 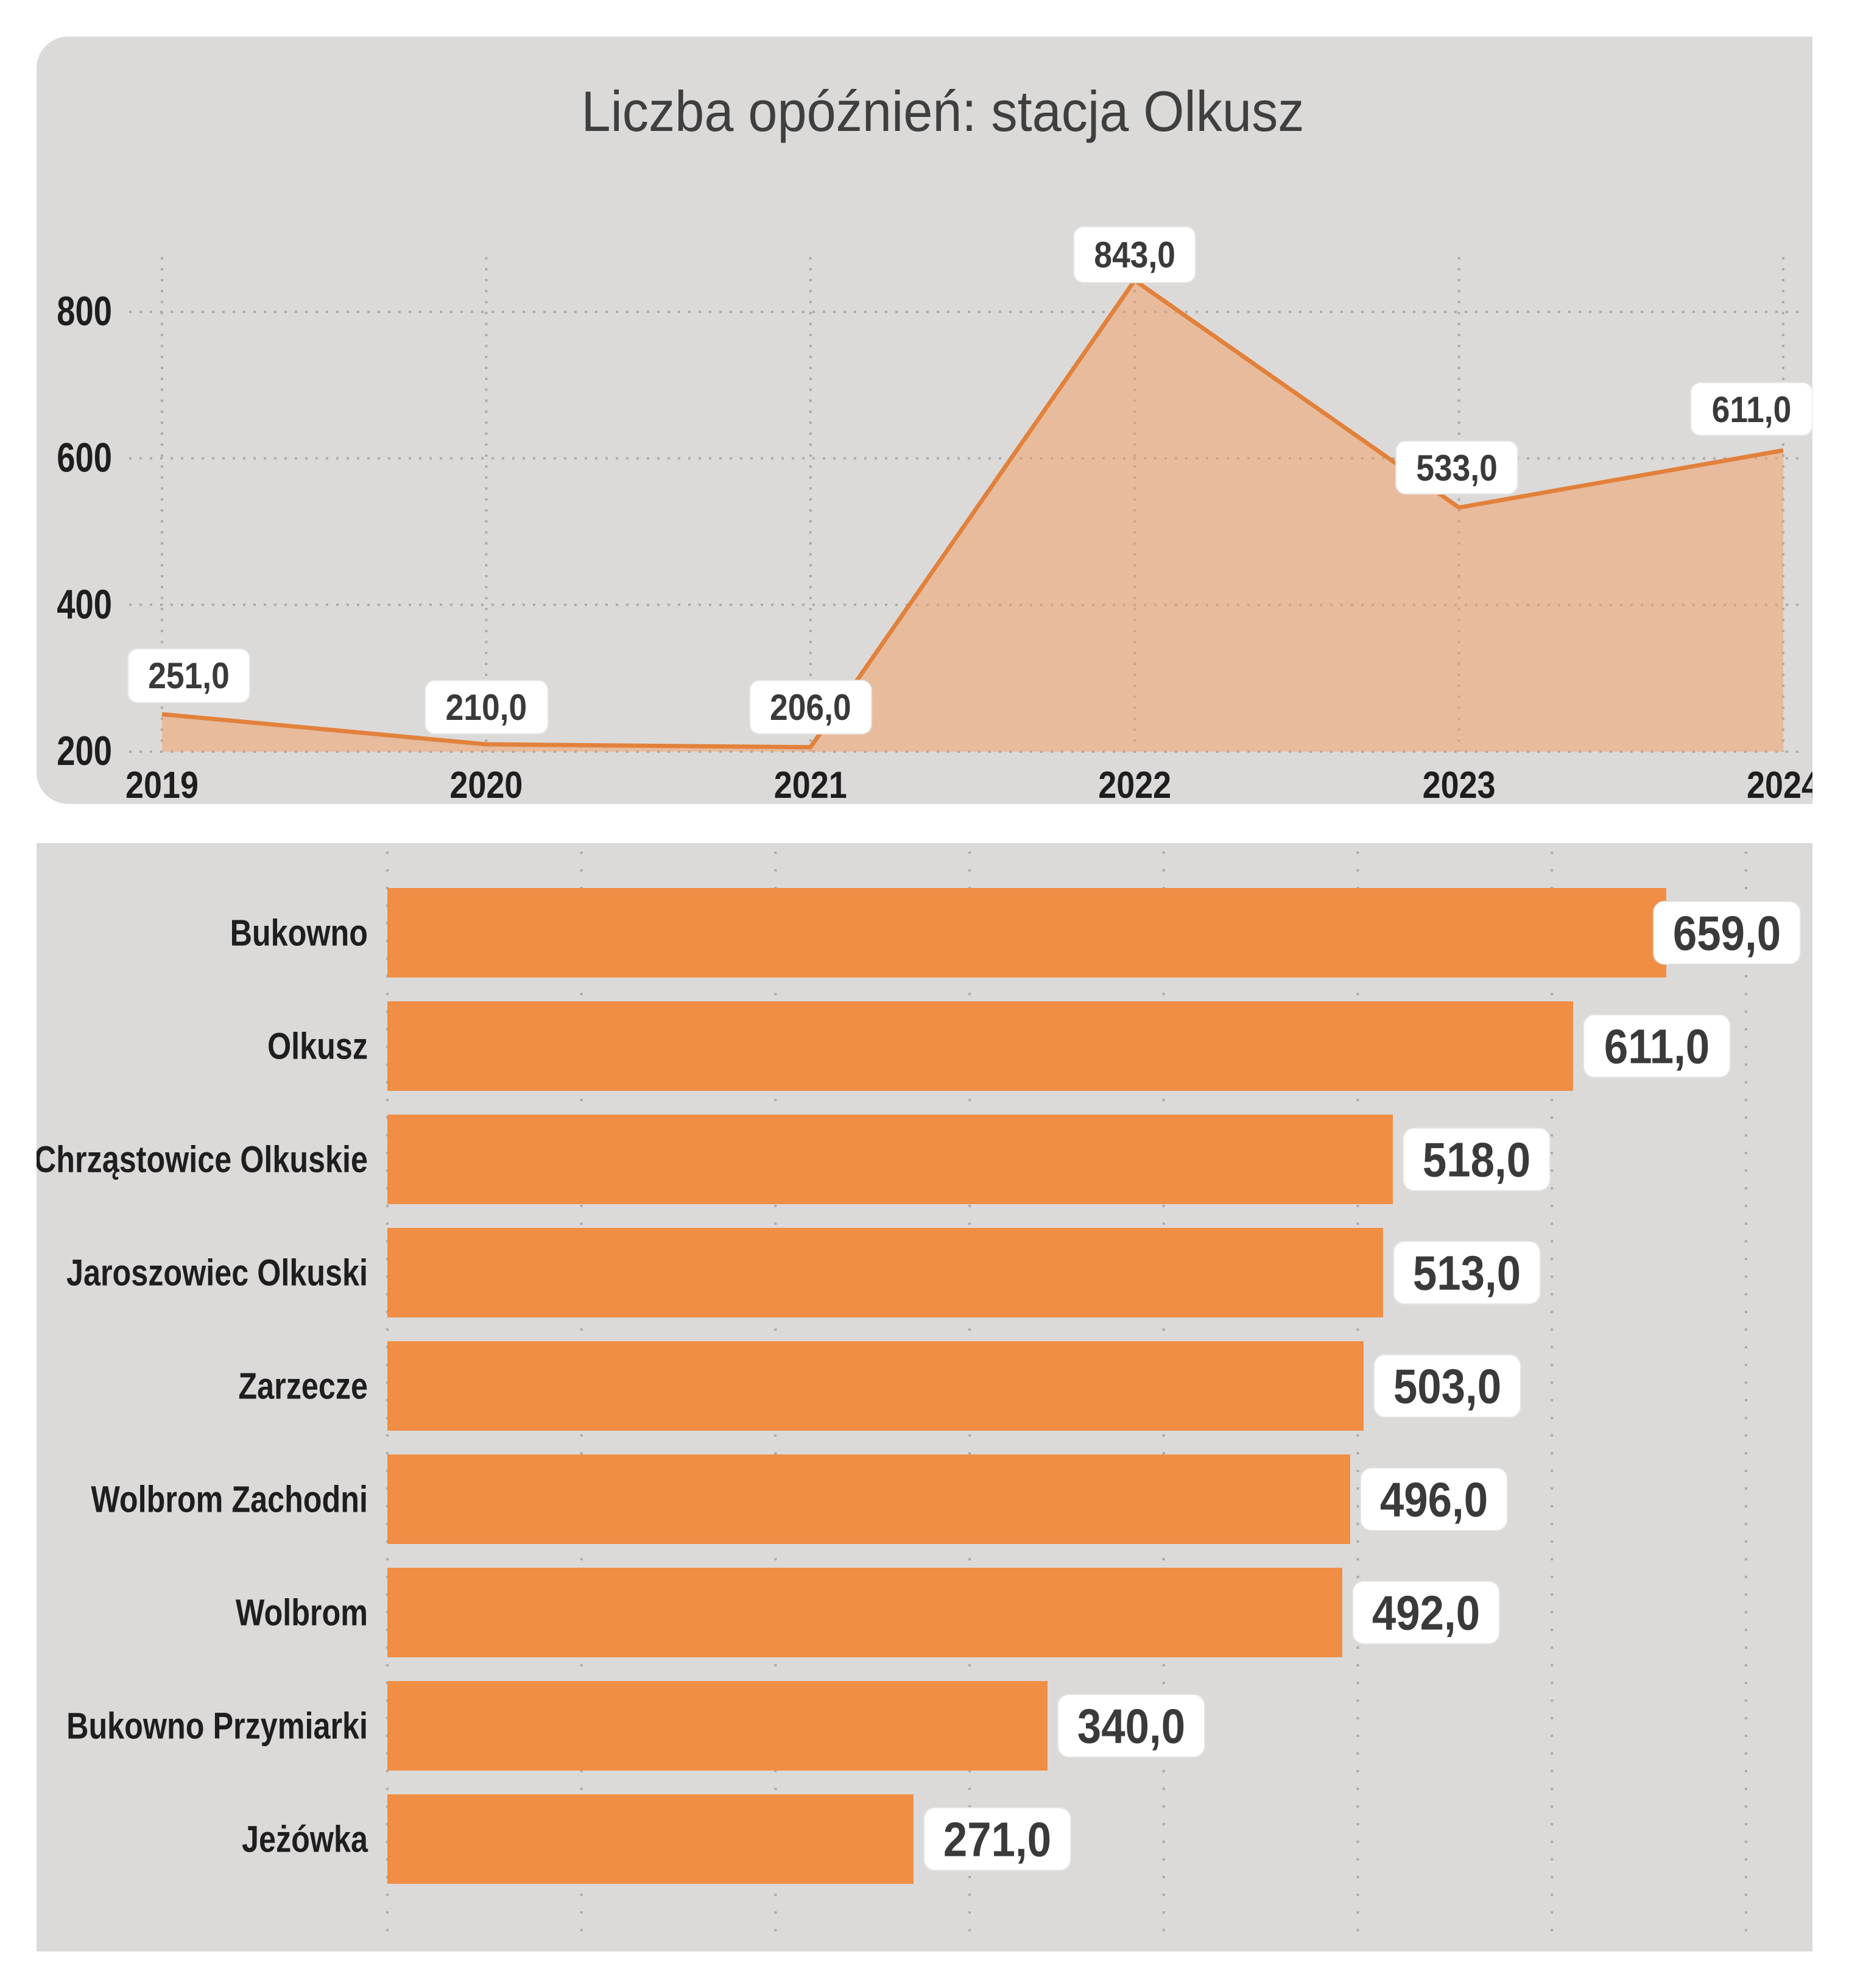 What do you see at coordinates (202, 1159) in the screenshot?
I see `svg-text: Chrząstowice Olkuskie` at bounding box center [202, 1159].